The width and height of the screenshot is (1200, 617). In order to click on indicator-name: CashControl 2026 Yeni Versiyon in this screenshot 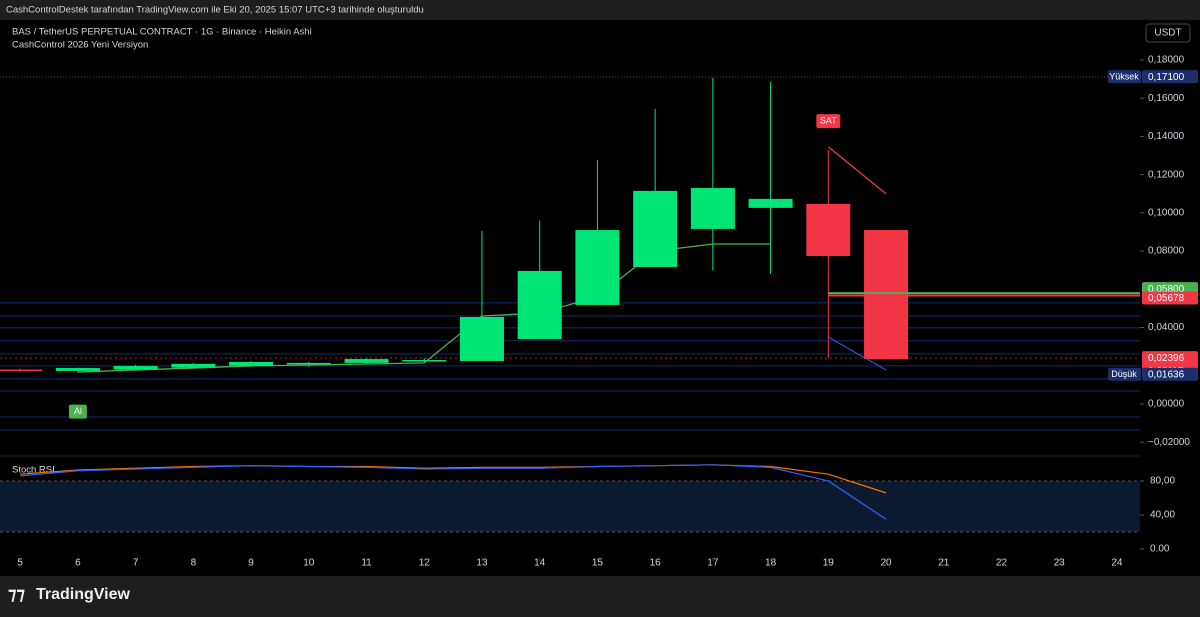, I will do `click(80, 45)`.